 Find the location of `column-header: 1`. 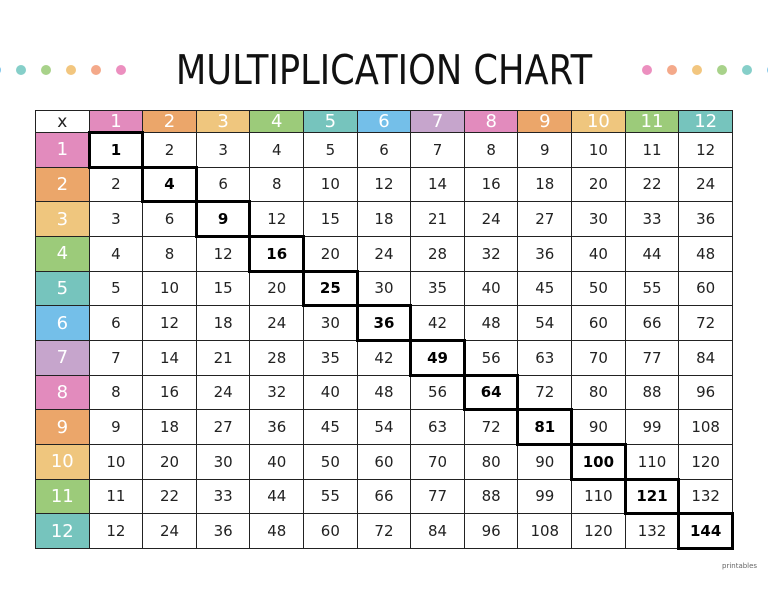

column-header: 1 is located at coordinates (116, 121).